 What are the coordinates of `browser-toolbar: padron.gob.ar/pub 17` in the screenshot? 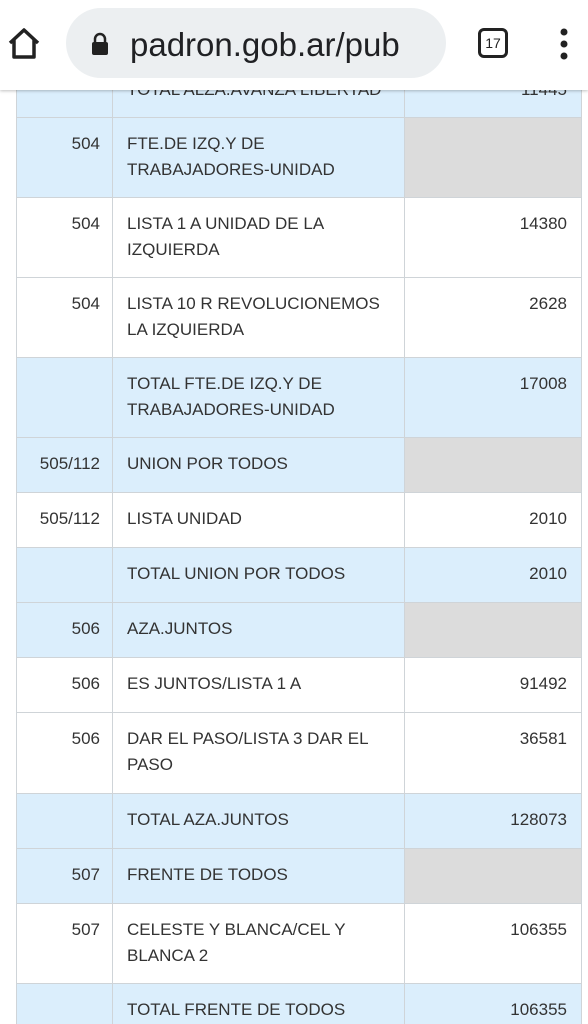 It's located at (294, 45).